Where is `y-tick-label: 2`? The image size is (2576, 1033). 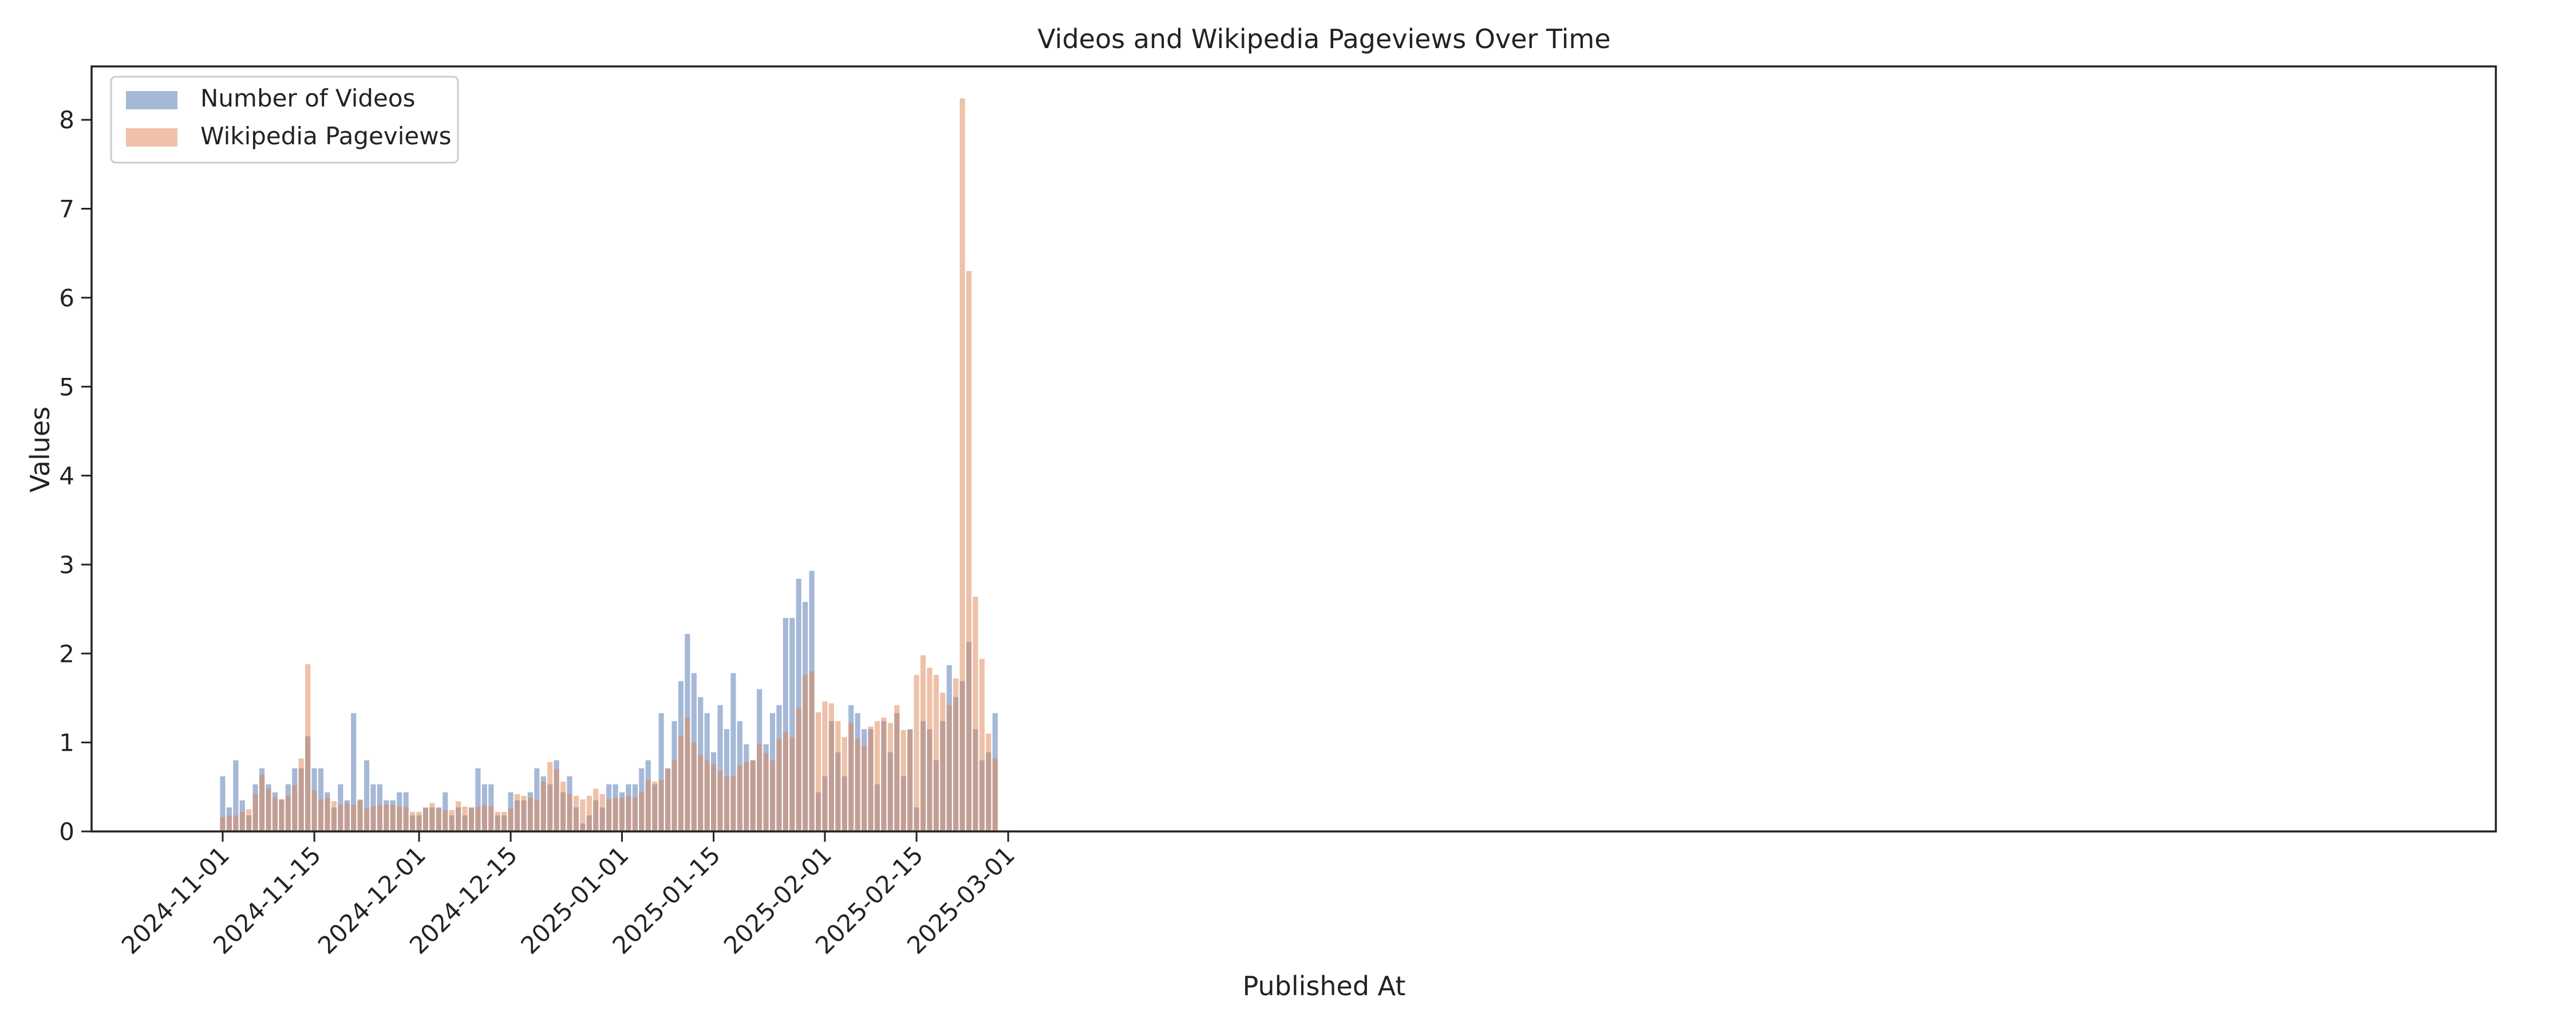
y-tick-label: 2 is located at coordinates (66, 654).